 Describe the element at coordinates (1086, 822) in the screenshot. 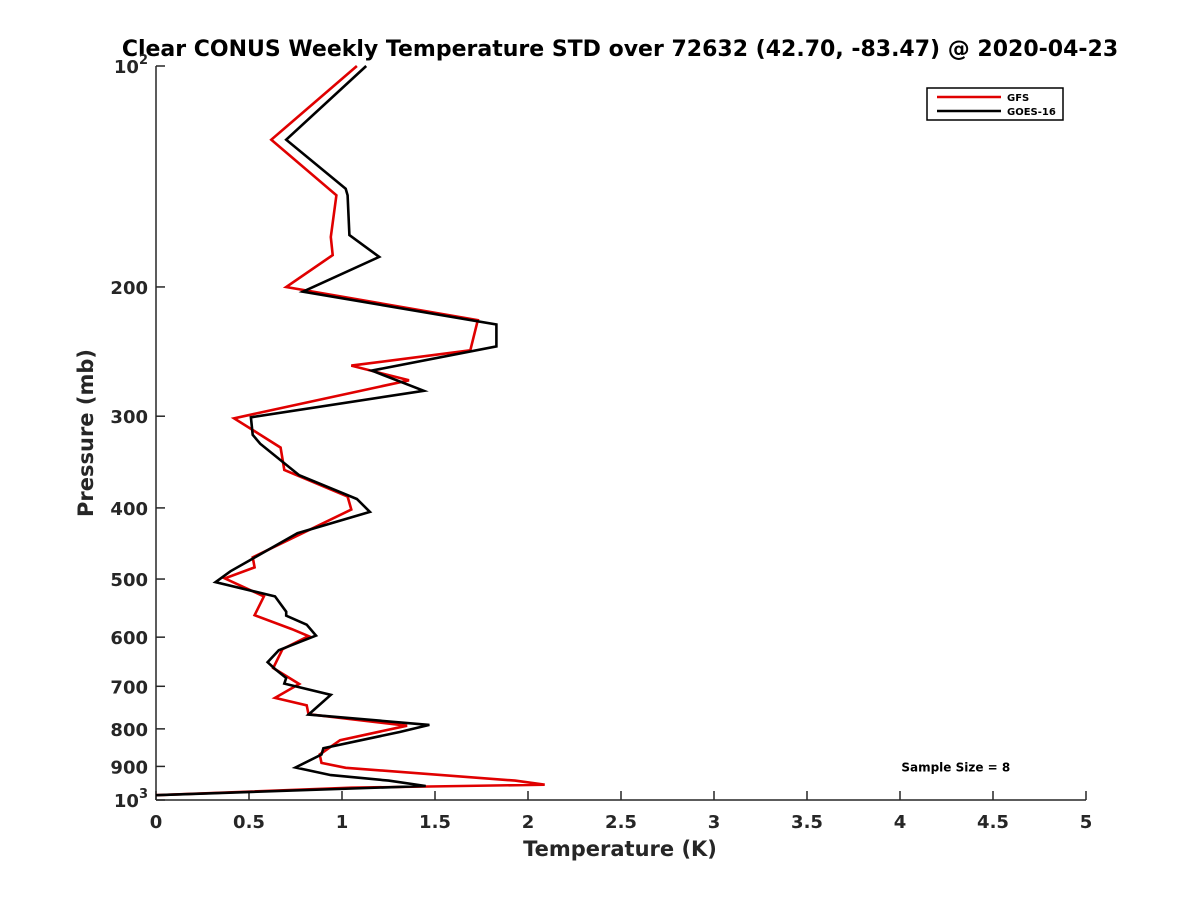

I see `x-tick-label: 5` at that location.